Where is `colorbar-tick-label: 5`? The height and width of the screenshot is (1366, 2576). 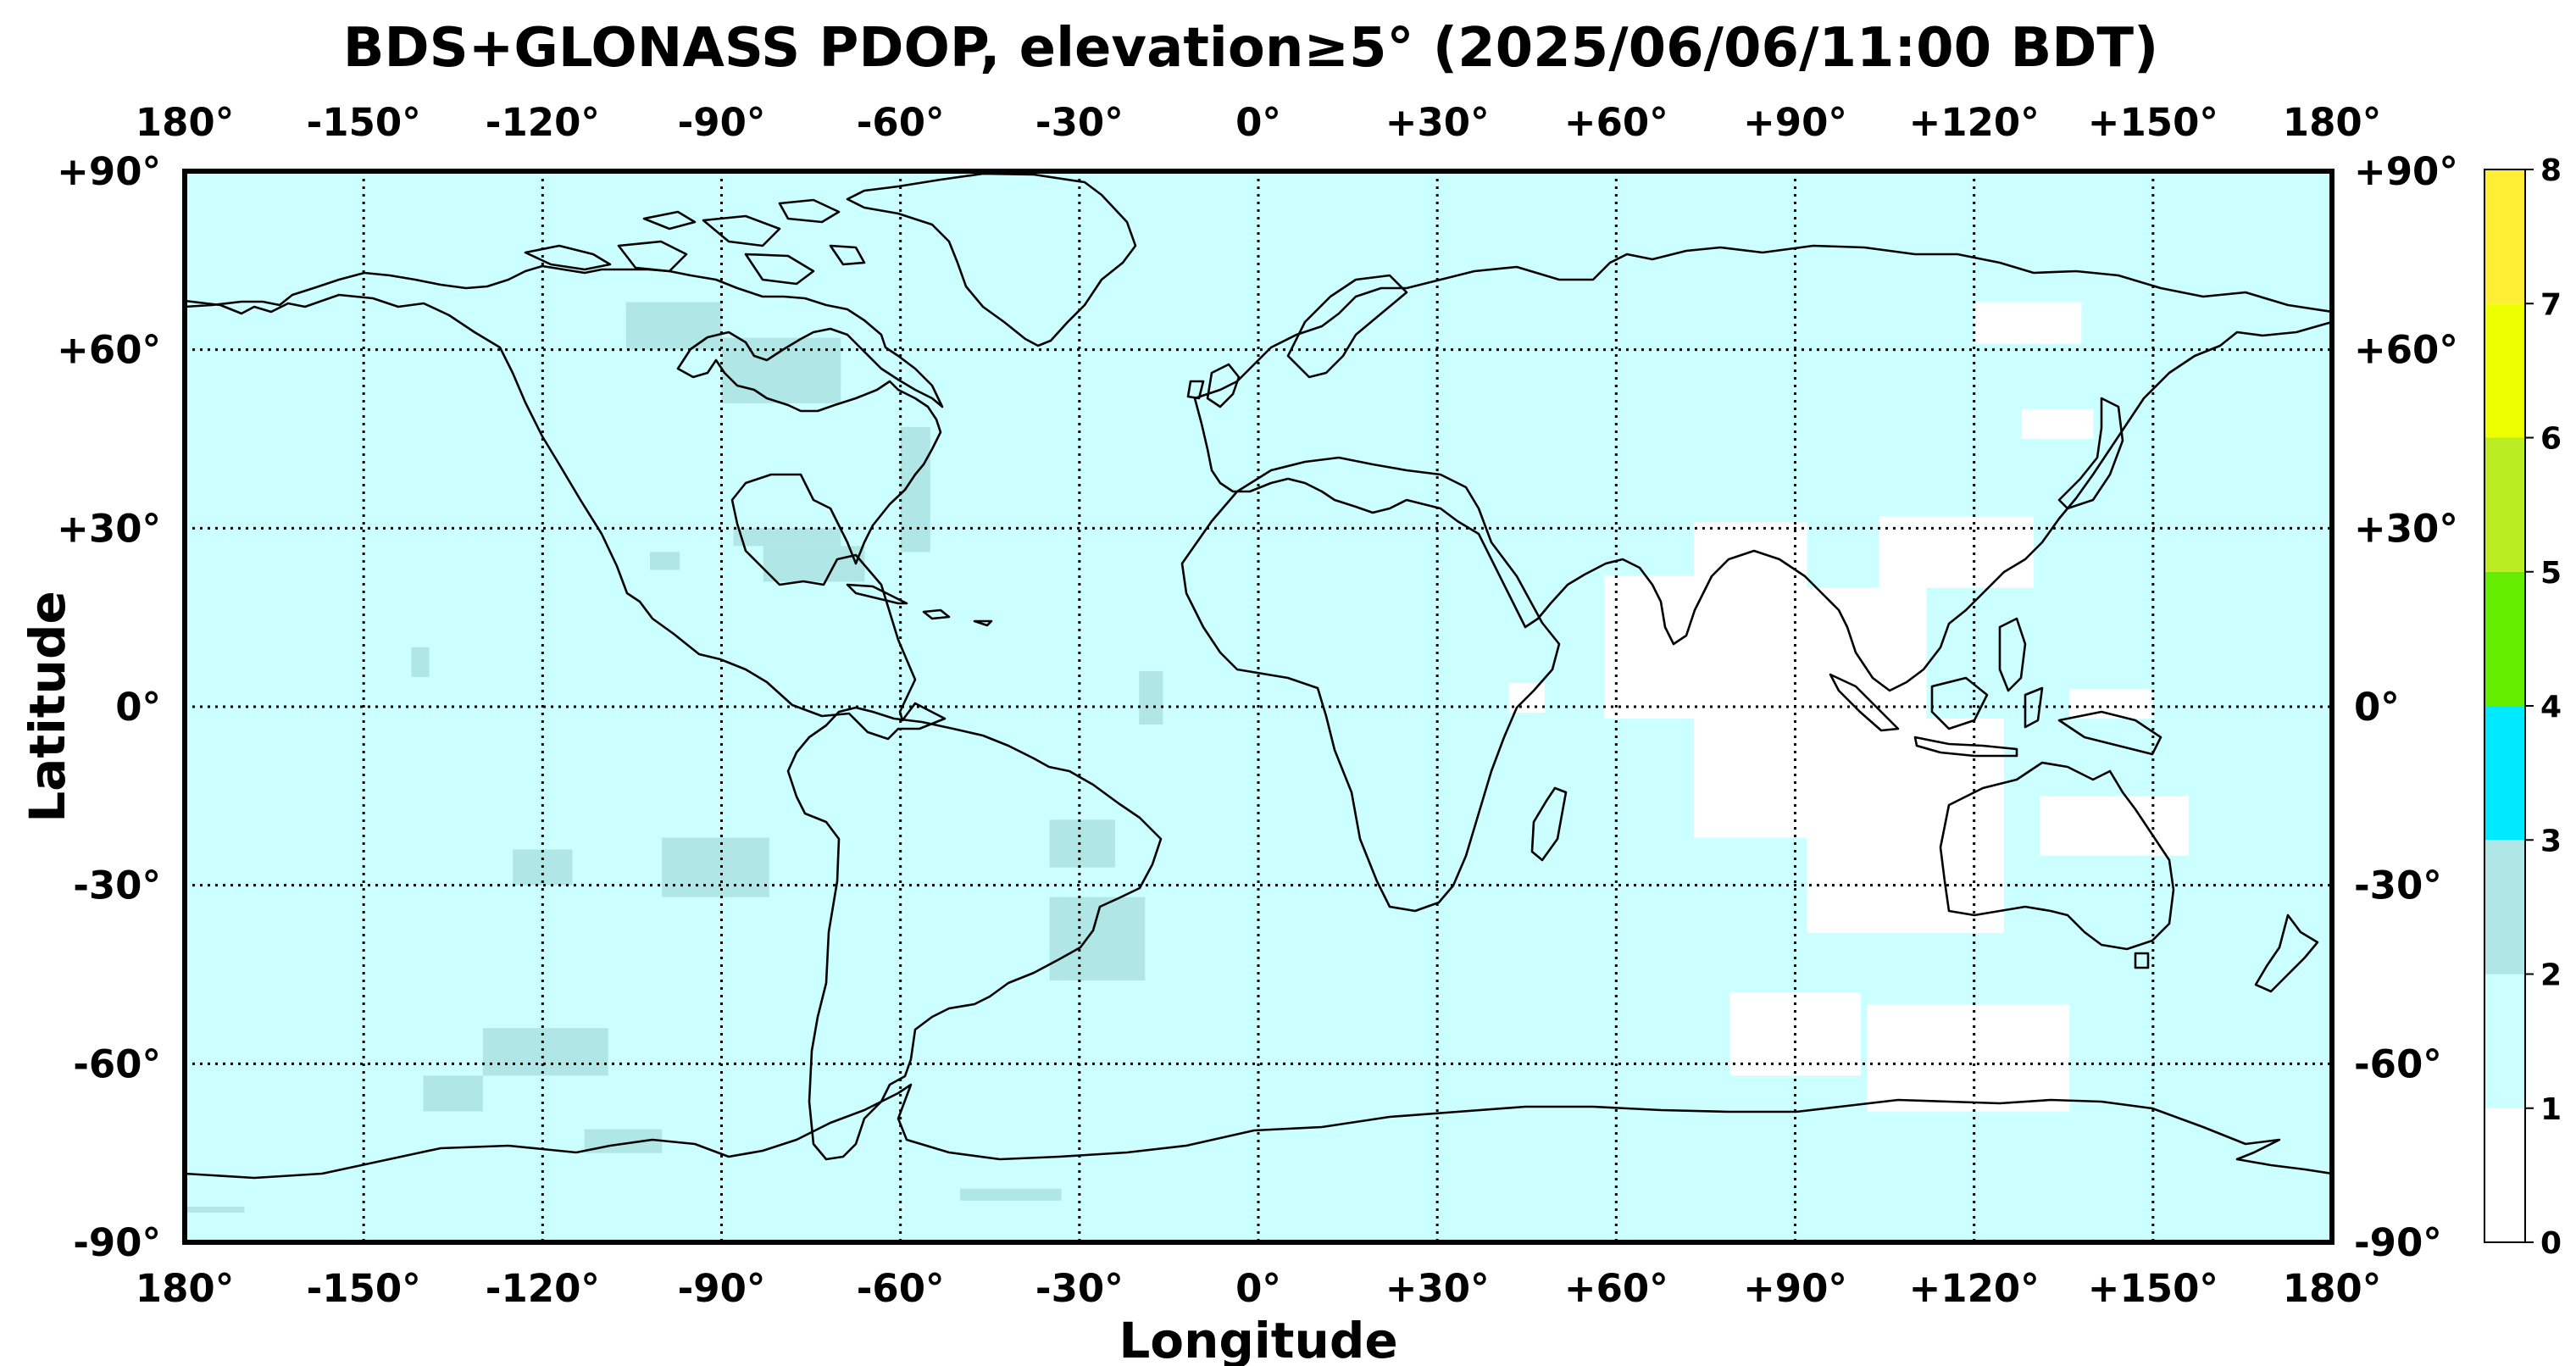
colorbar-tick-label: 5 is located at coordinates (2551, 573).